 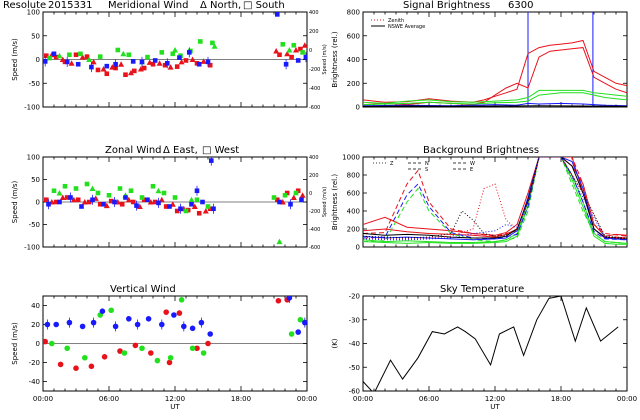 I want to click on y-tick-label: 400, so click(x=353, y=212).